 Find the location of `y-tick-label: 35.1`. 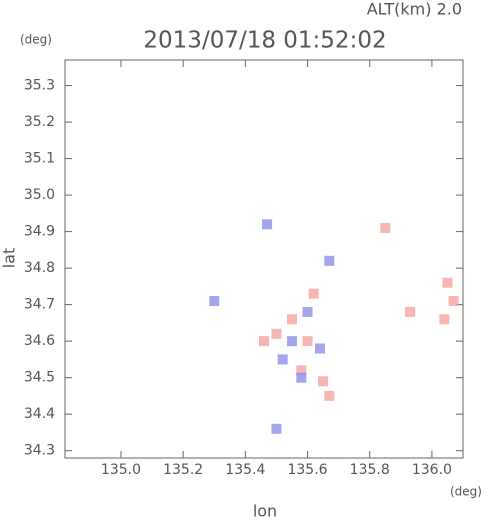

y-tick-label: 35.1 is located at coordinates (39, 159).